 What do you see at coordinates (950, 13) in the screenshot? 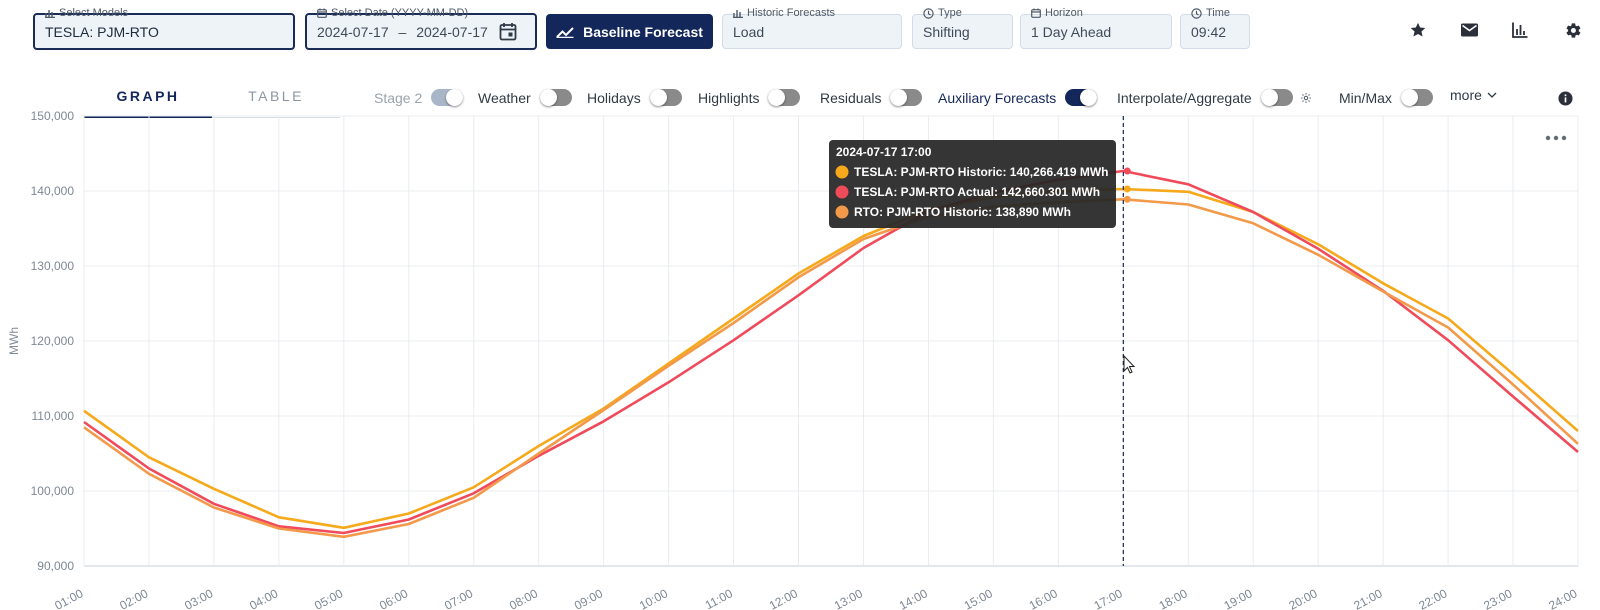
I see `type-label-text: Type` at bounding box center [950, 13].